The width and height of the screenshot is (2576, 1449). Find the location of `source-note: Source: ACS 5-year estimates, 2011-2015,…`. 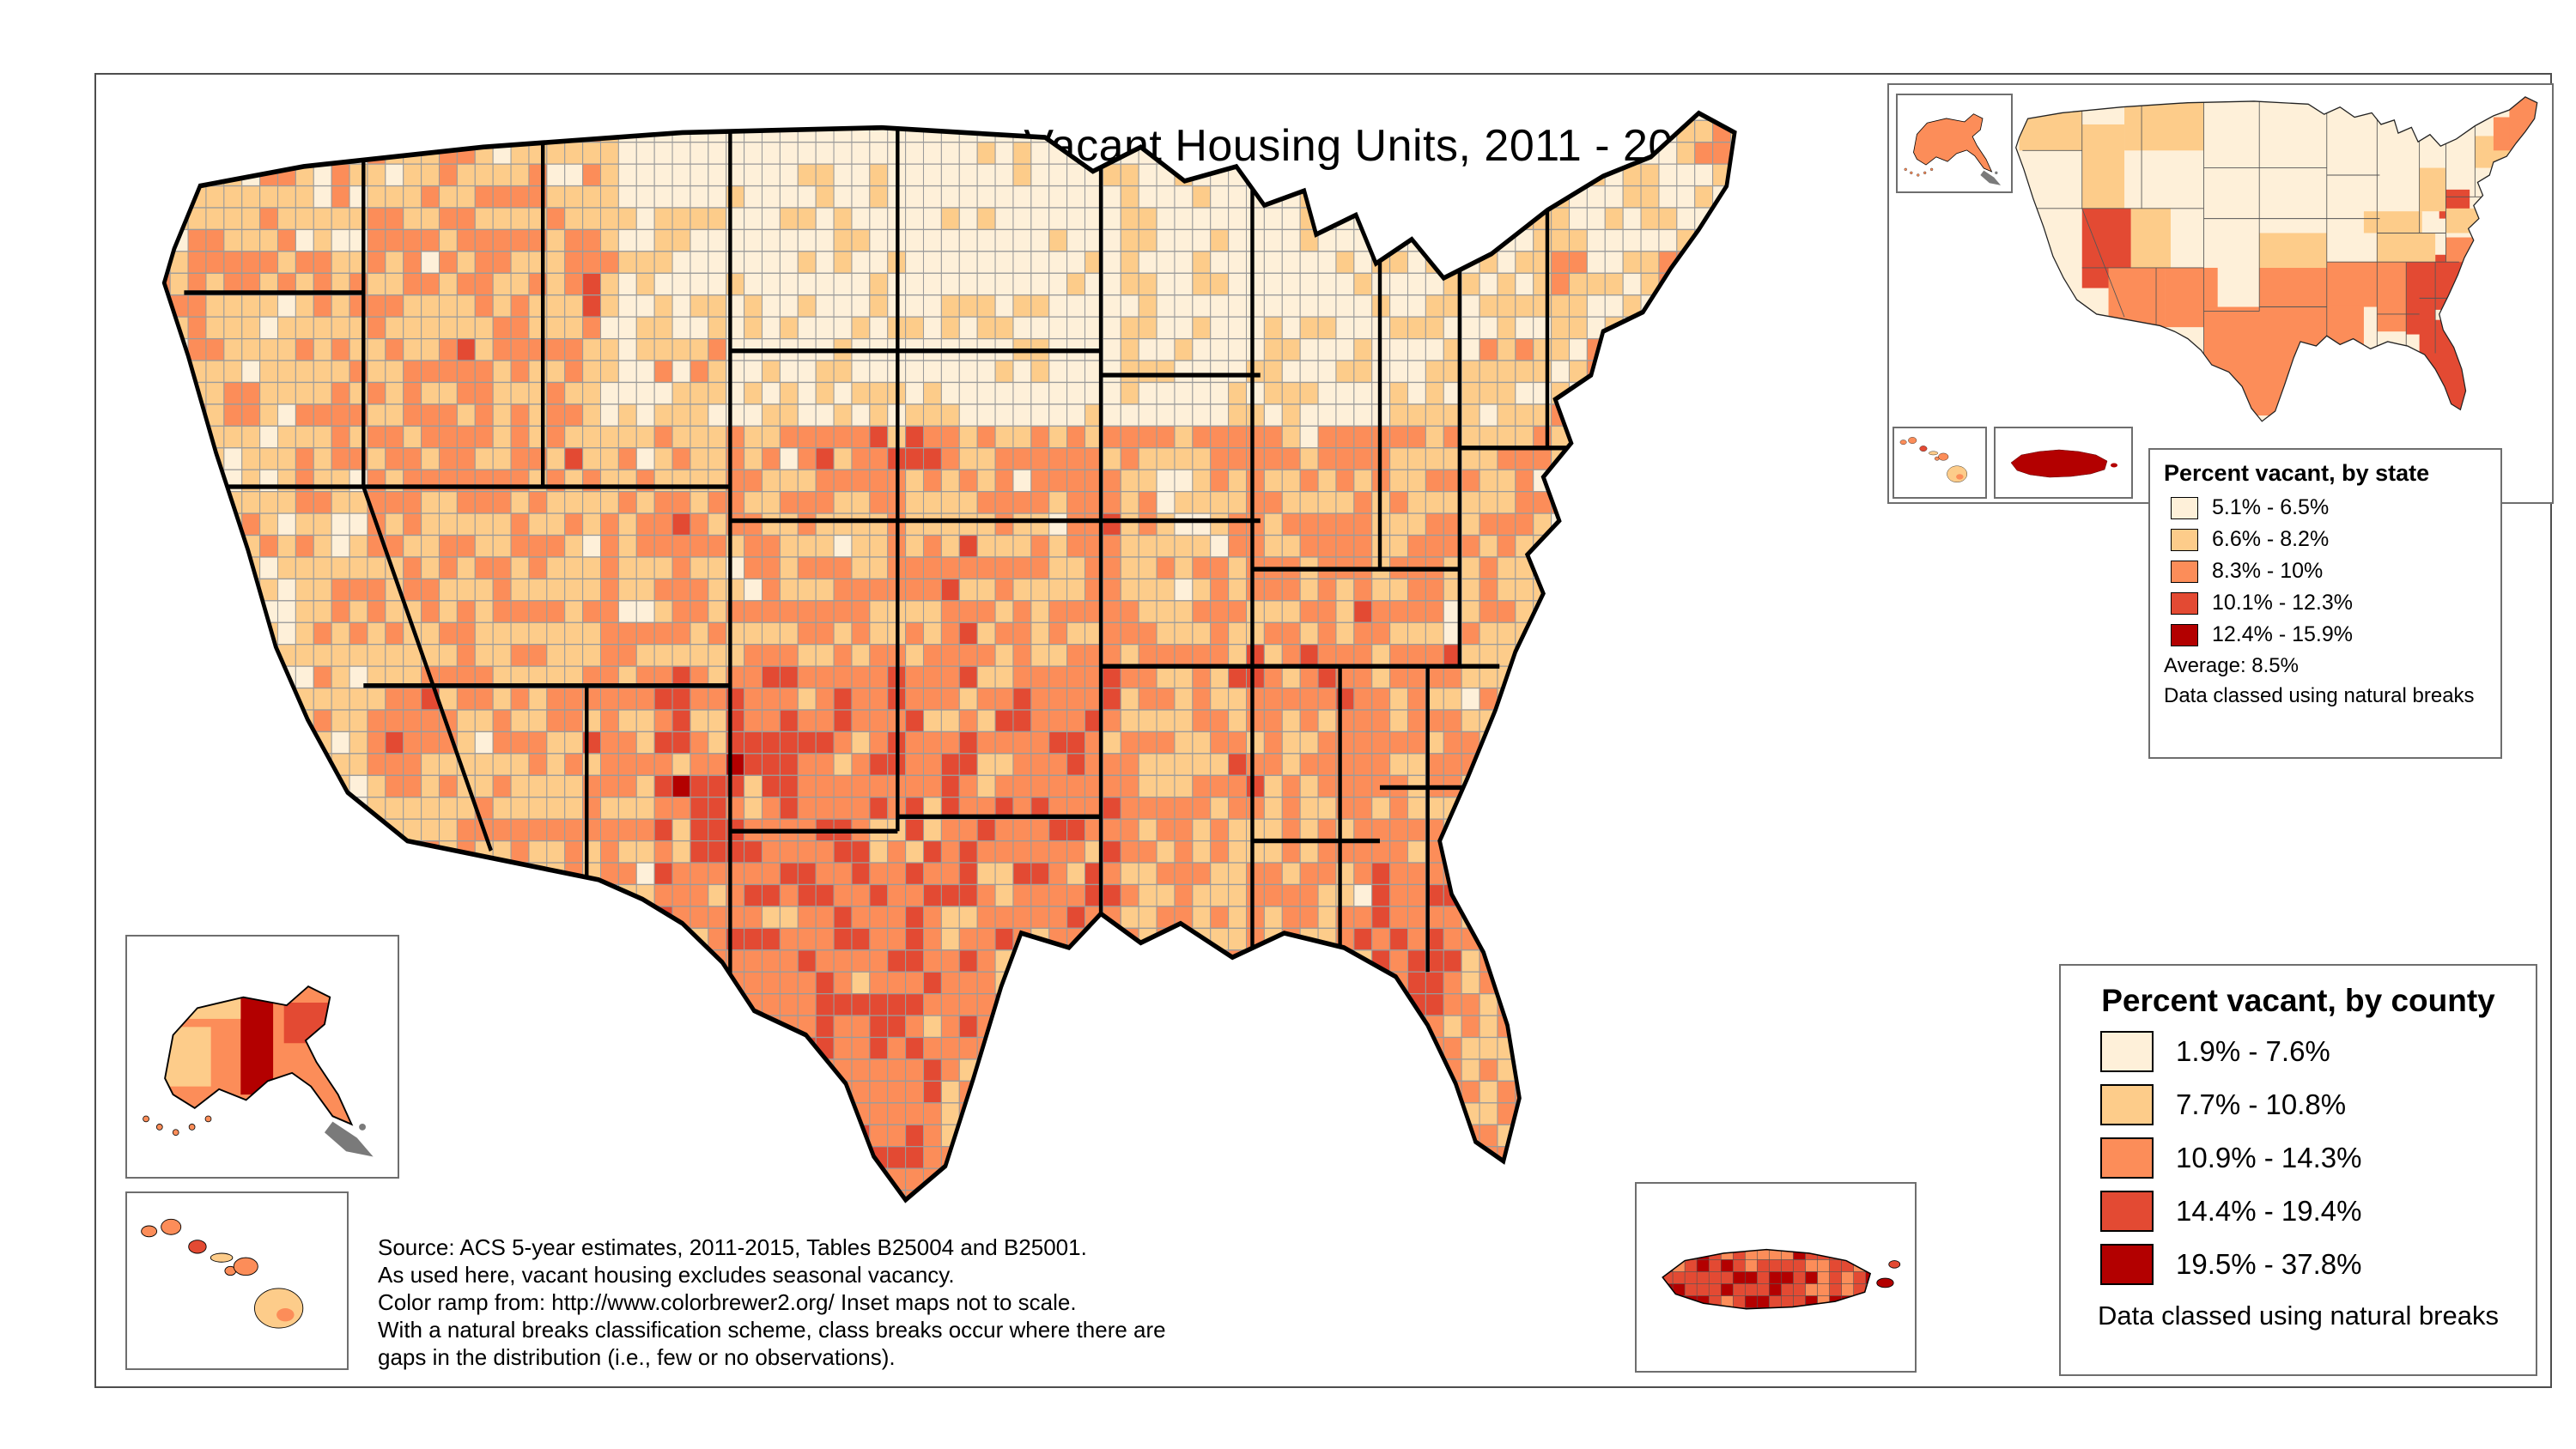

source-note: Source: ACS 5-year estimates, 2011-2015,… is located at coordinates (772, 1302).